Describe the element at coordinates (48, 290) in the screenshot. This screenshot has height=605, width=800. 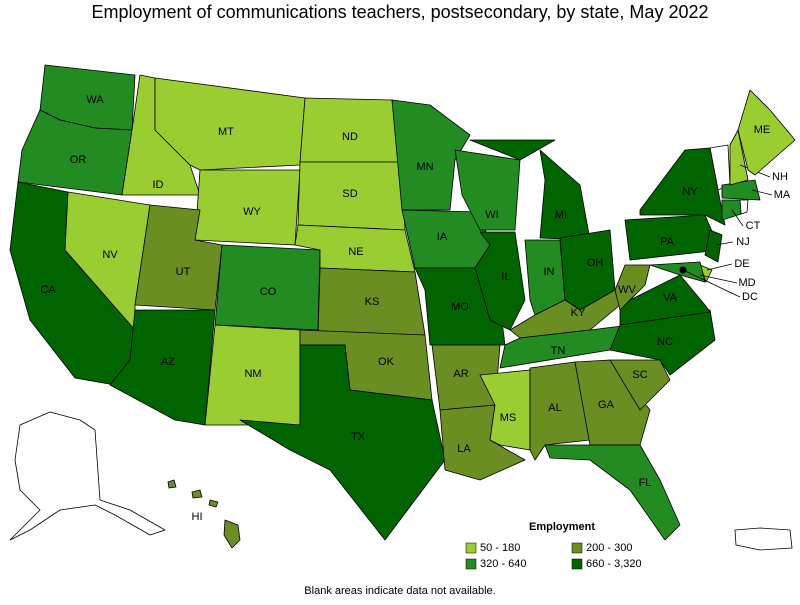
I see `state-label: CA` at that location.